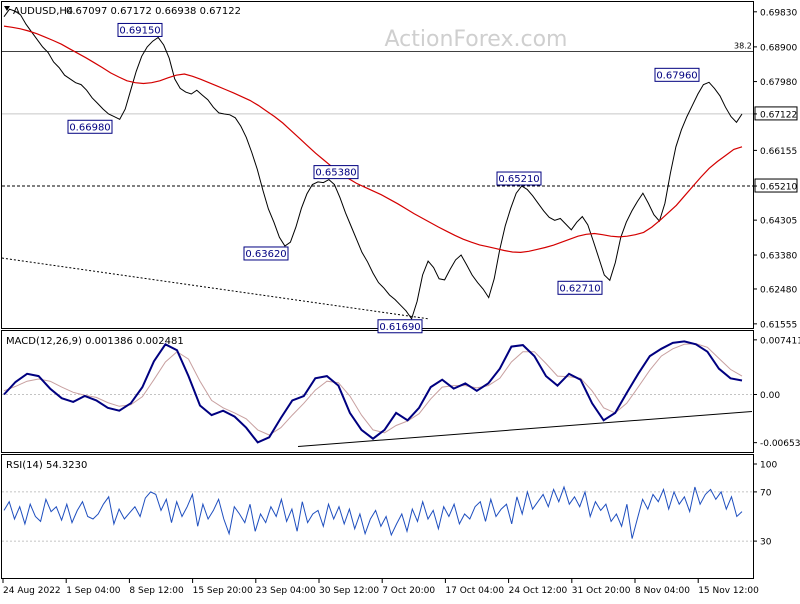 The height and width of the screenshot is (604, 800). What do you see at coordinates (778, 48) in the screenshot?
I see `price-axis-label: 0.68900` at bounding box center [778, 48].